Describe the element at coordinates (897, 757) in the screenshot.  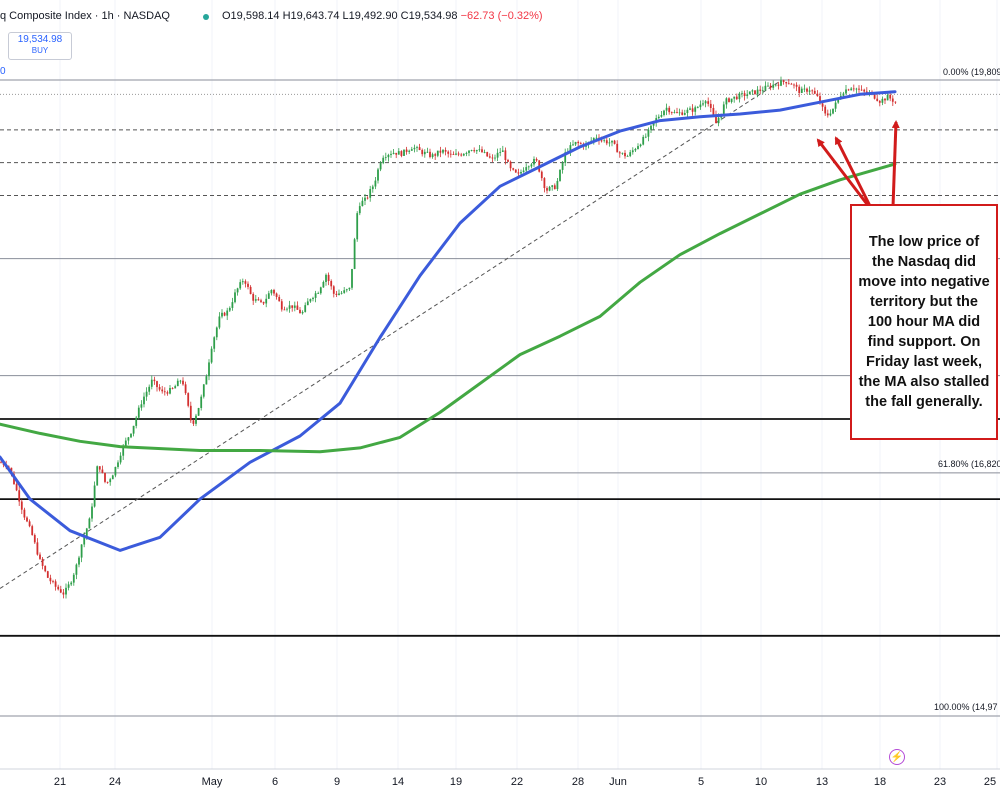
I see `lightning-icon: ⚡` at that location.